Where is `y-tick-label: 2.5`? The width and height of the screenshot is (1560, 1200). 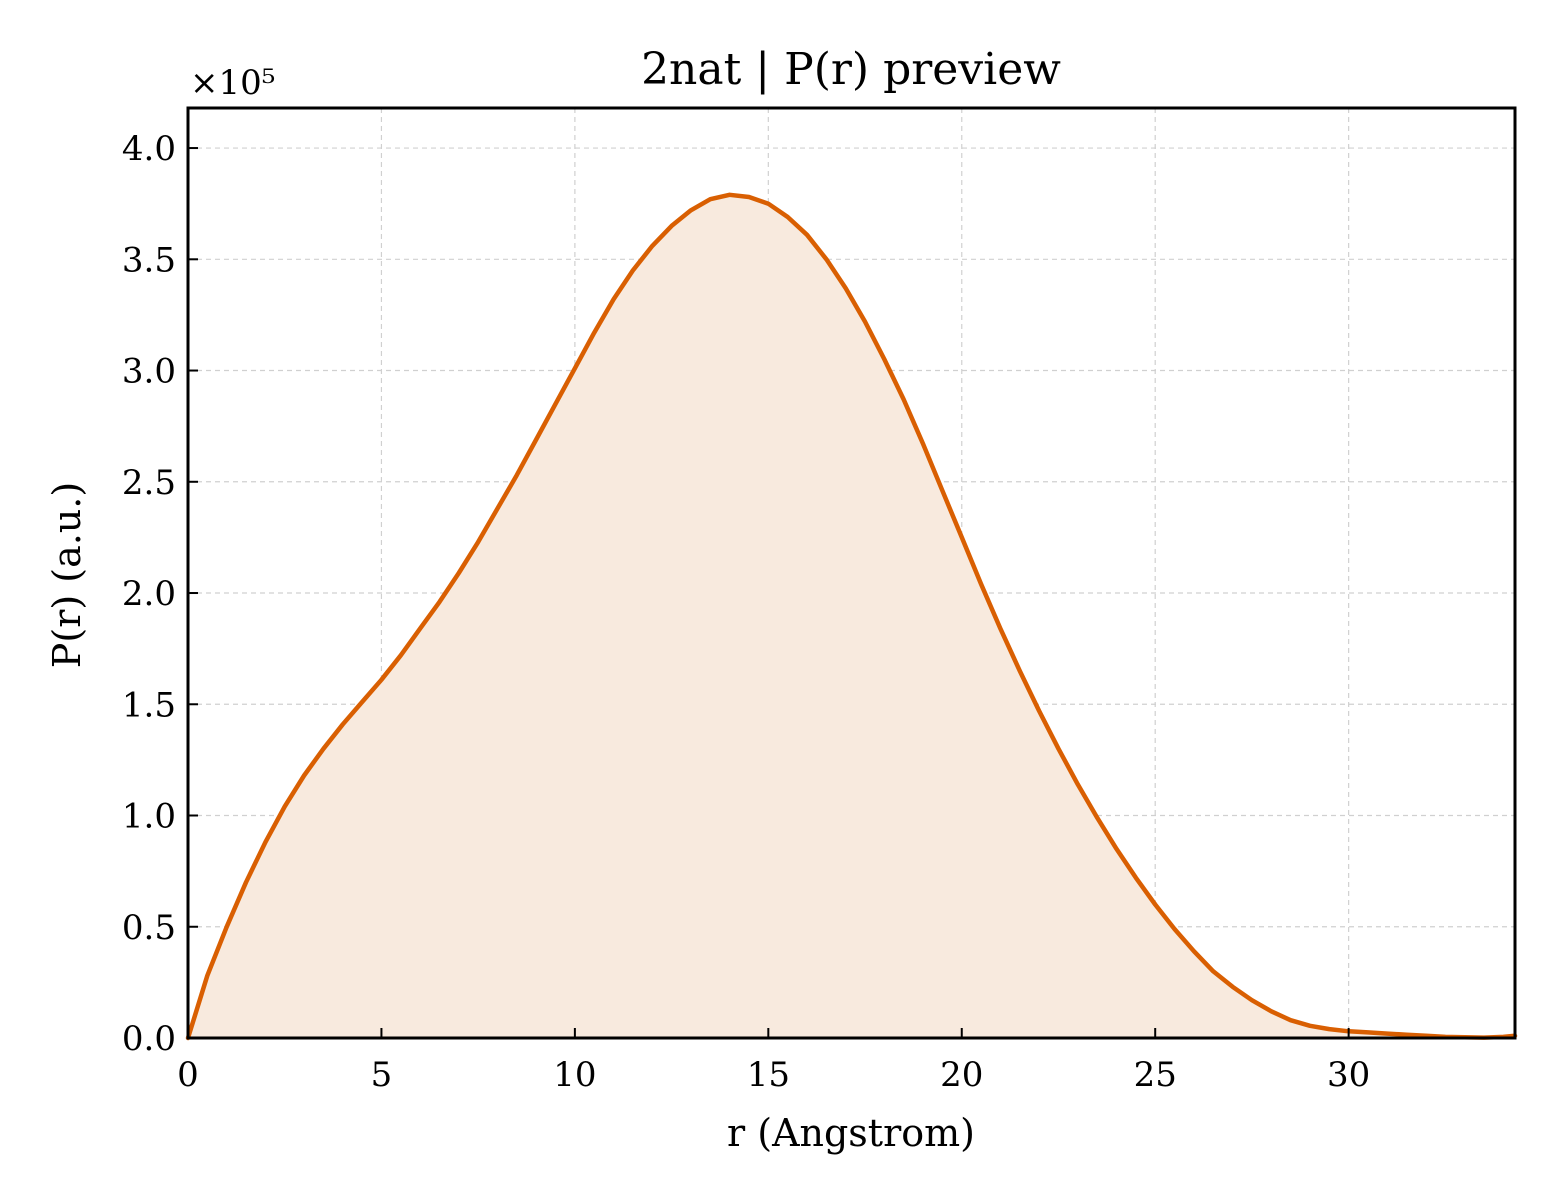 y-tick-label: 2.5 is located at coordinates (149, 483).